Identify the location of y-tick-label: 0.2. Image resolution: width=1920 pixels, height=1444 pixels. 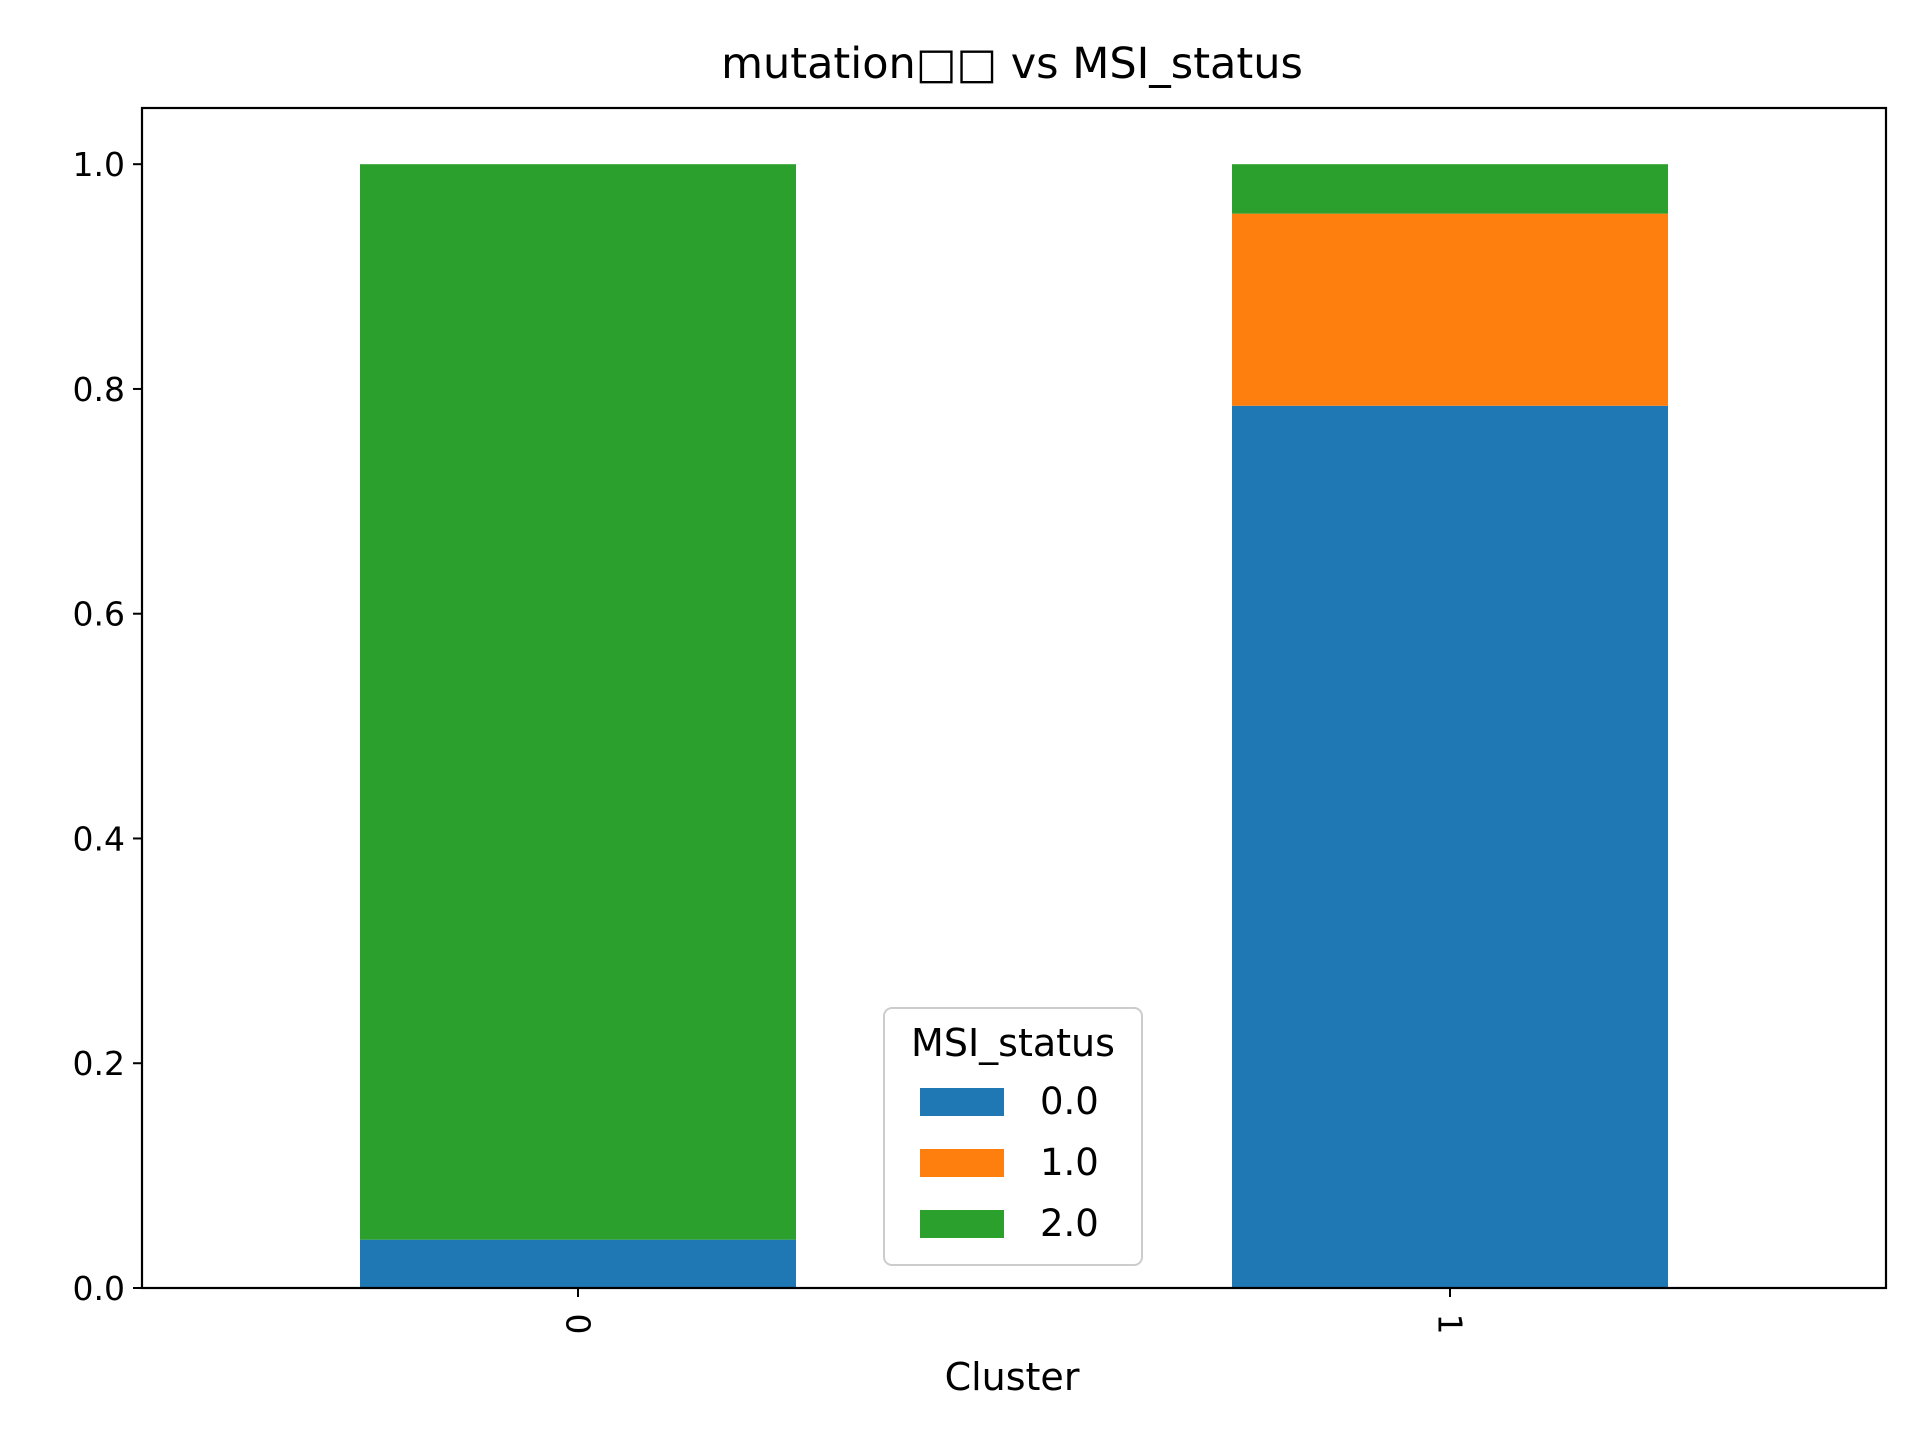
(99, 1063).